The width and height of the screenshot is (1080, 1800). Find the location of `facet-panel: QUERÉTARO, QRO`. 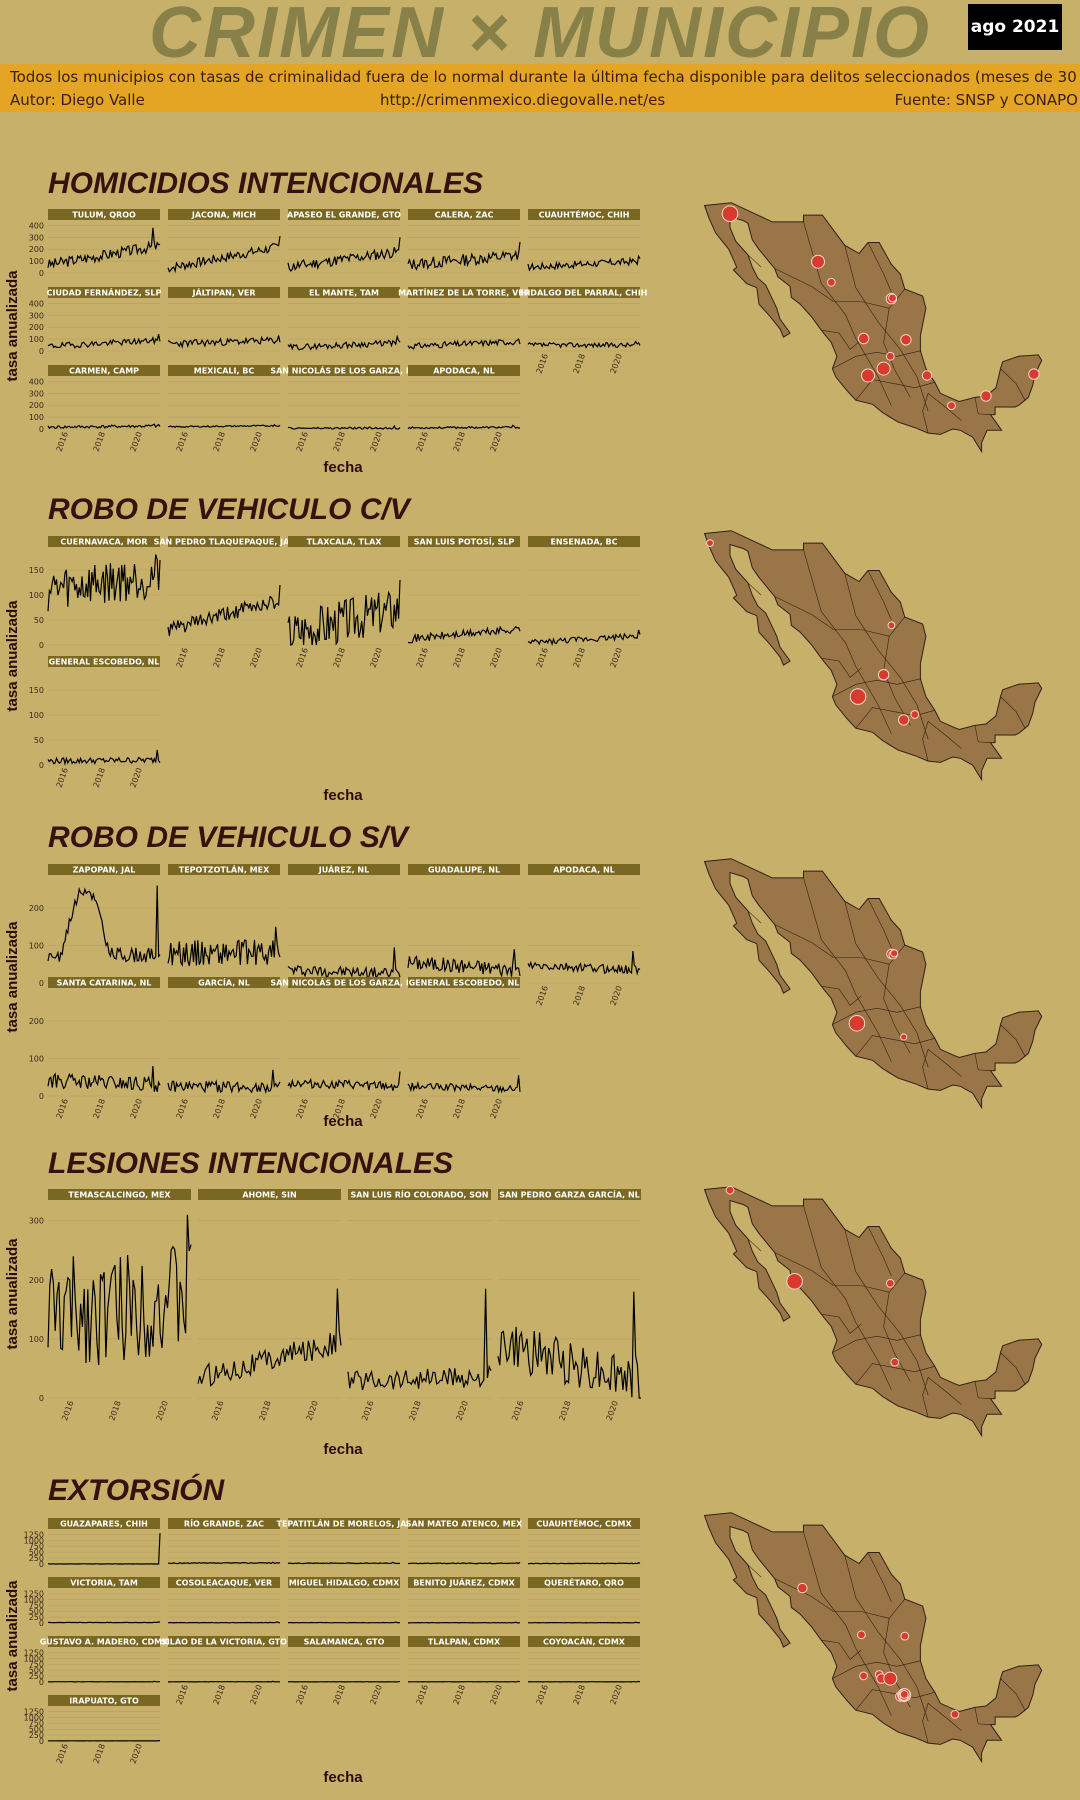

facet-panel: QUERÉTARO, QRO is located at coordinates (584, 1600).